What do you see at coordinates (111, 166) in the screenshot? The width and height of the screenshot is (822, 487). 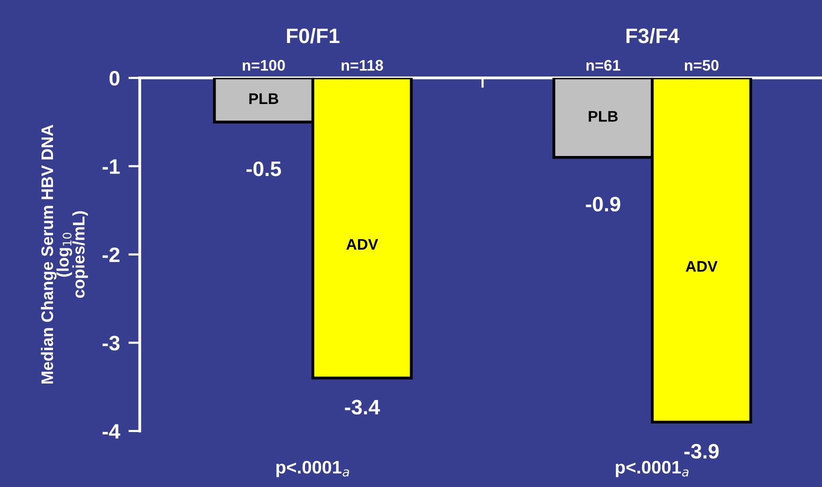 I see `y-tick-label: -1` at bounding box center [111, 166].